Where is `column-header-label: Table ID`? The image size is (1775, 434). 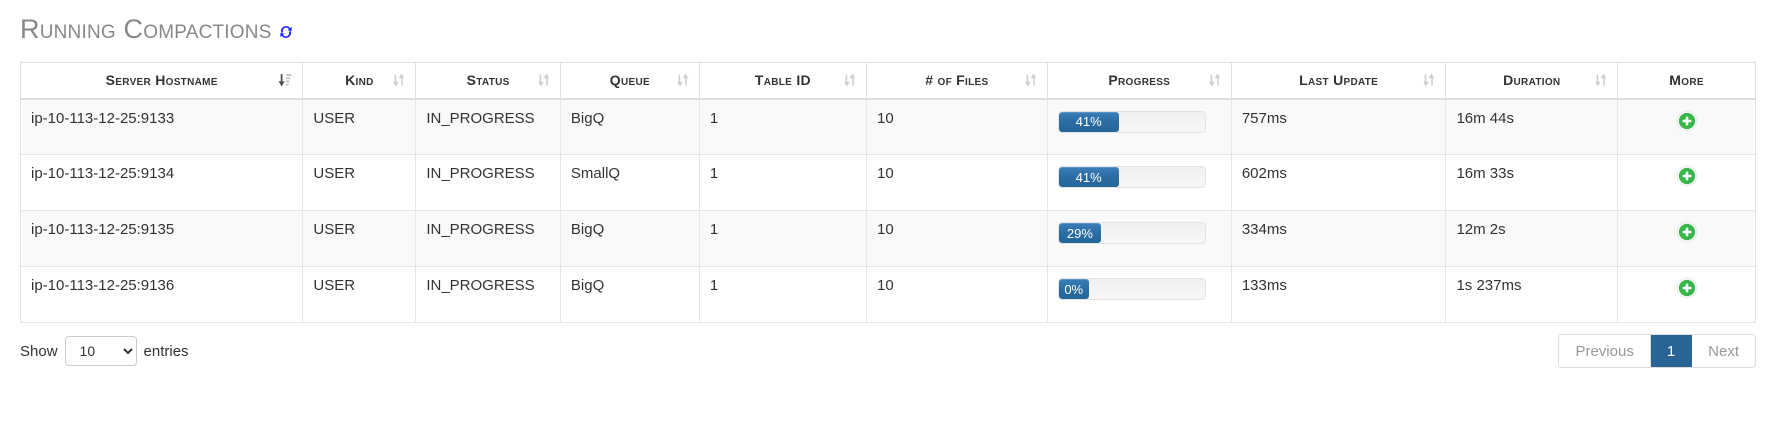 column-header-label: Table ID is located at coordinates (782, 80).